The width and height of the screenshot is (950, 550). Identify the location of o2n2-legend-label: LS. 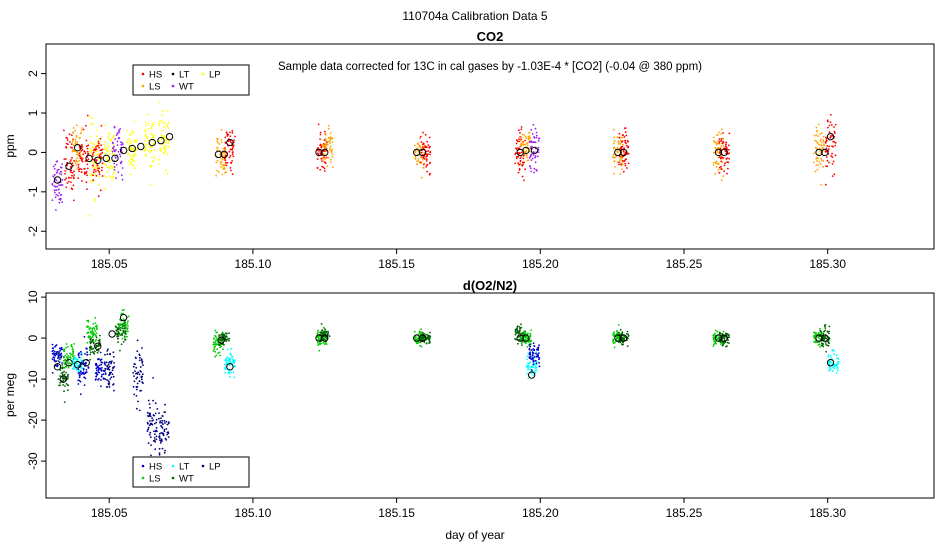
(155, 479).